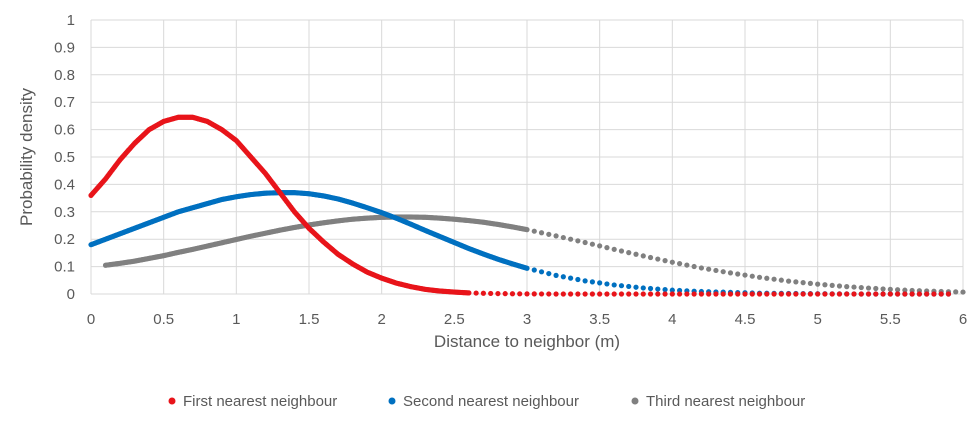 This screenshot has height=428, width=976. What do you see at coordinates (64, 47) in the screenshot?
I see `y-tick-label: 0.9` at bounding box center [64, 47].